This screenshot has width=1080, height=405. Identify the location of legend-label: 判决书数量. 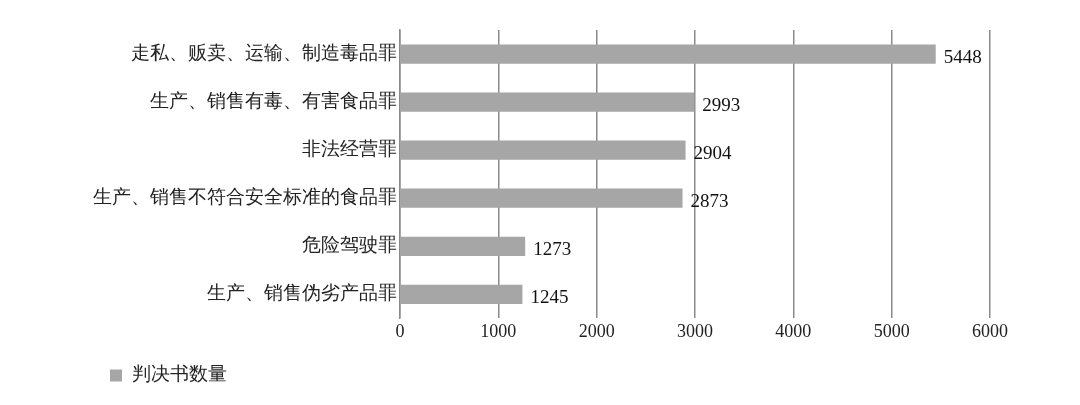
(179, 374).